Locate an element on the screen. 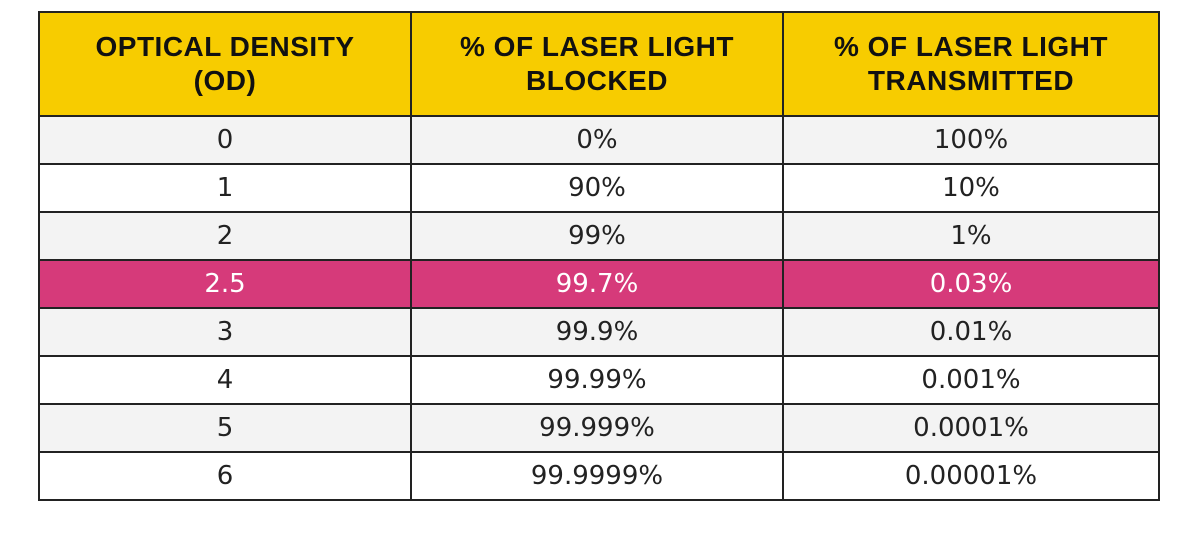 The image size is (1200, 534). header-line: OPTICAL DENSITY is located at coordinates (225, 46).